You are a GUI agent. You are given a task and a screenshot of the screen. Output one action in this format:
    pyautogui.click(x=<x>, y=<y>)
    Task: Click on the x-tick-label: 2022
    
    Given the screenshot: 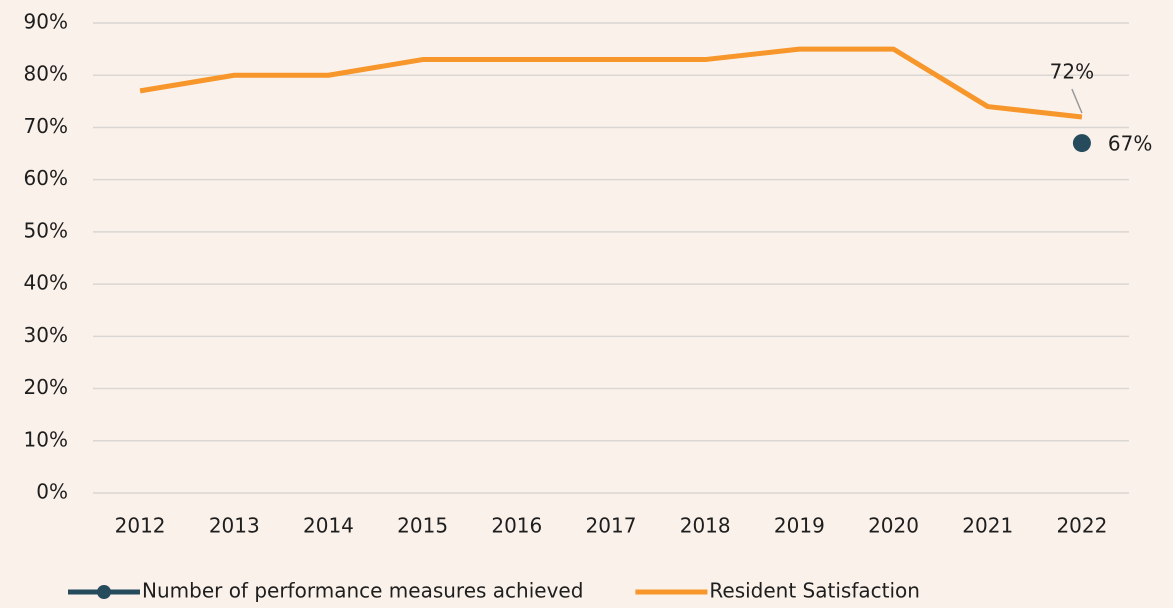 What is the action you would take?
    pyautogui.click(x=1081, y=526)
    